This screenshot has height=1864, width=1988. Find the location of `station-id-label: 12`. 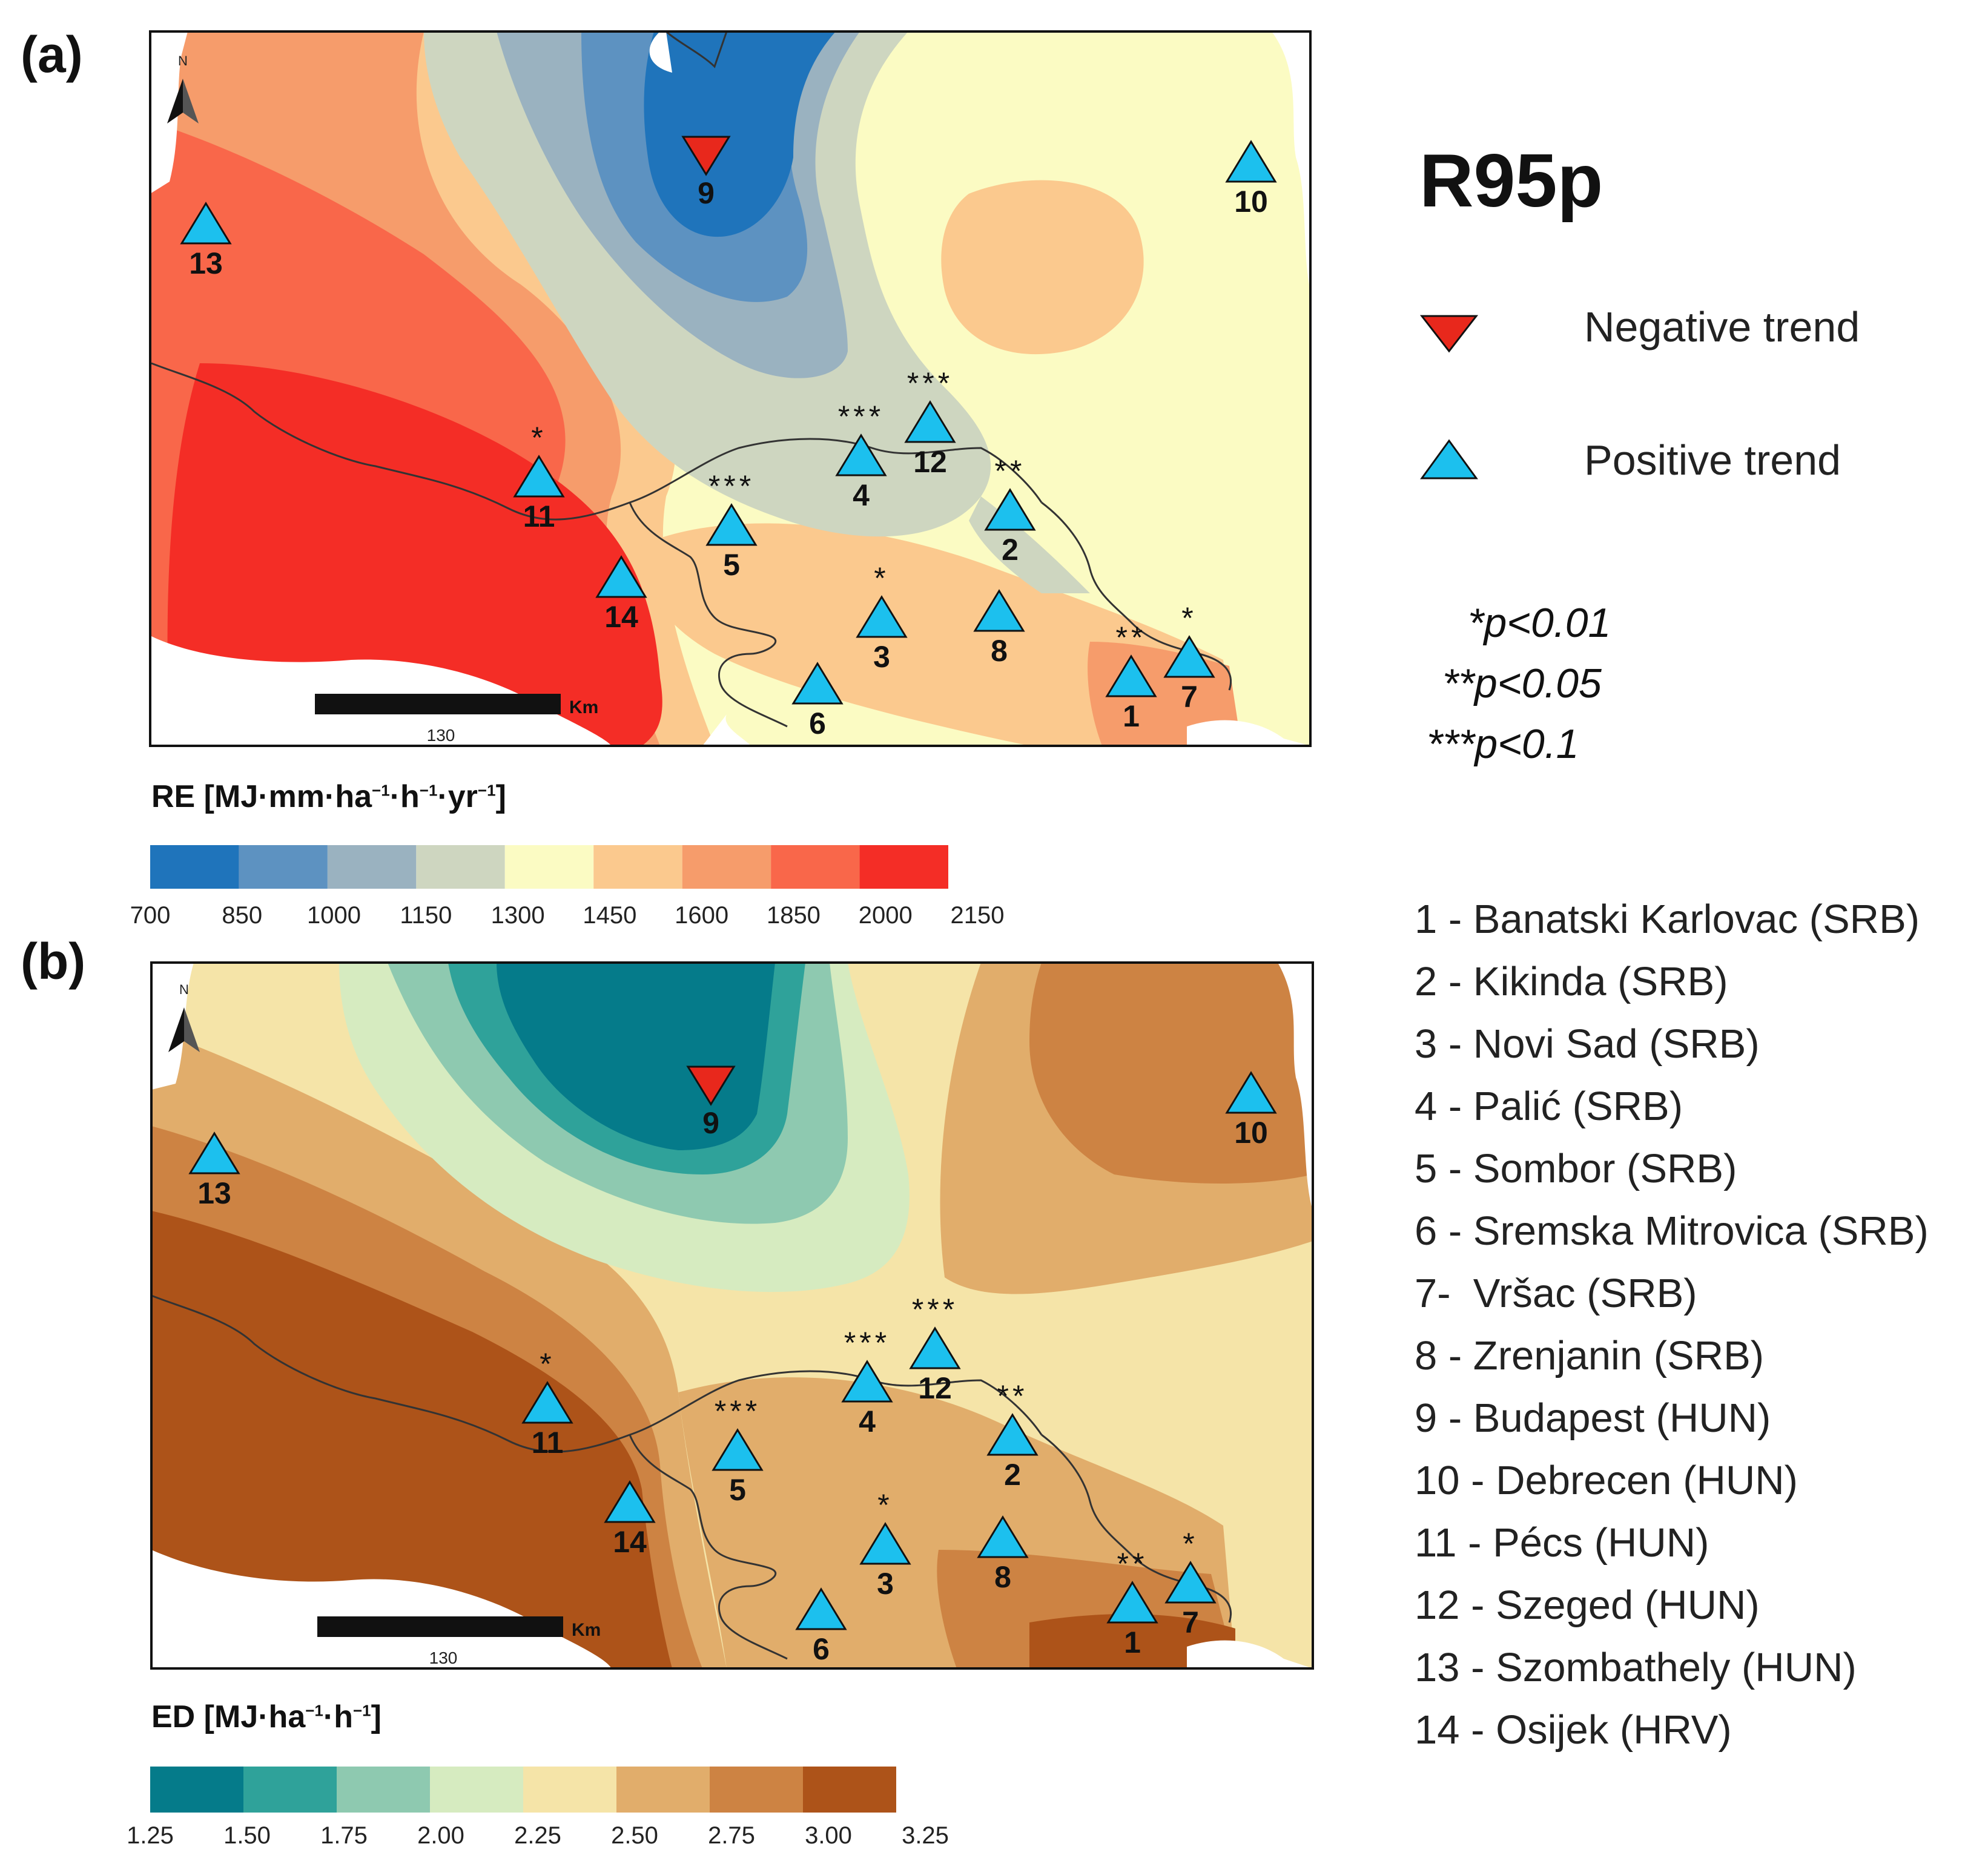

station-id-label: 12 is located at coordinates (930, 462).